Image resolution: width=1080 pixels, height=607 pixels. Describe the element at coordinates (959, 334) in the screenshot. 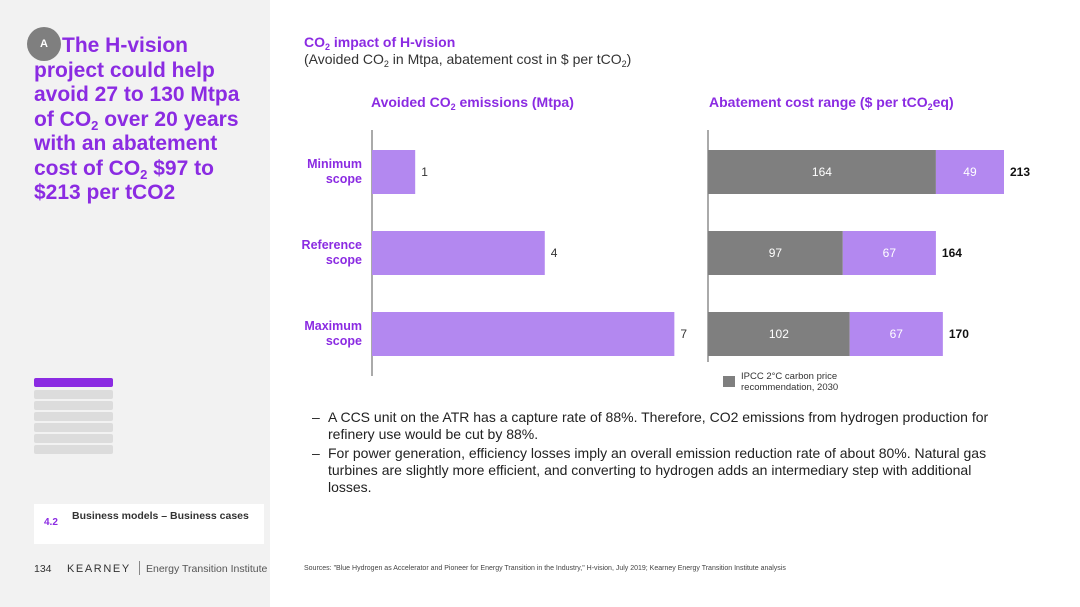

I see `total-value-label: 170` at that location.